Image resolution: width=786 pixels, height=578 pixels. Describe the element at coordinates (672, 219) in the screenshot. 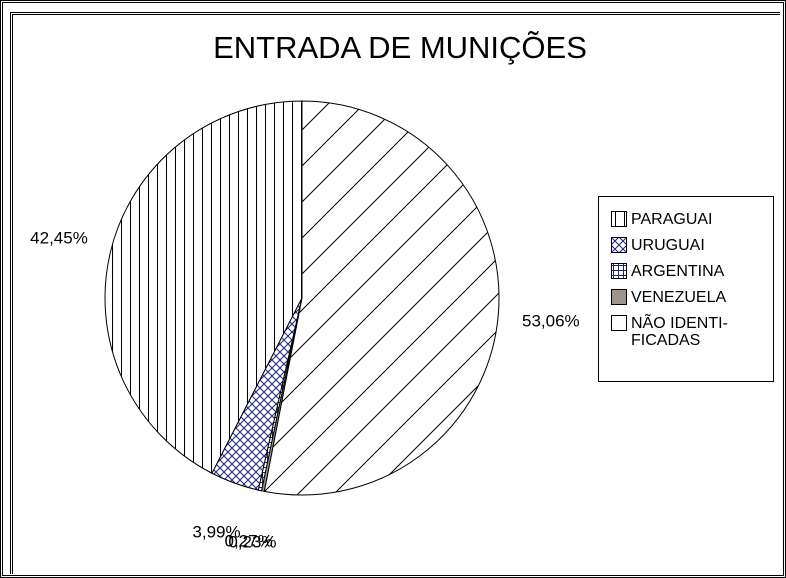

I see `legend-label: PARAGUAI` at that location.